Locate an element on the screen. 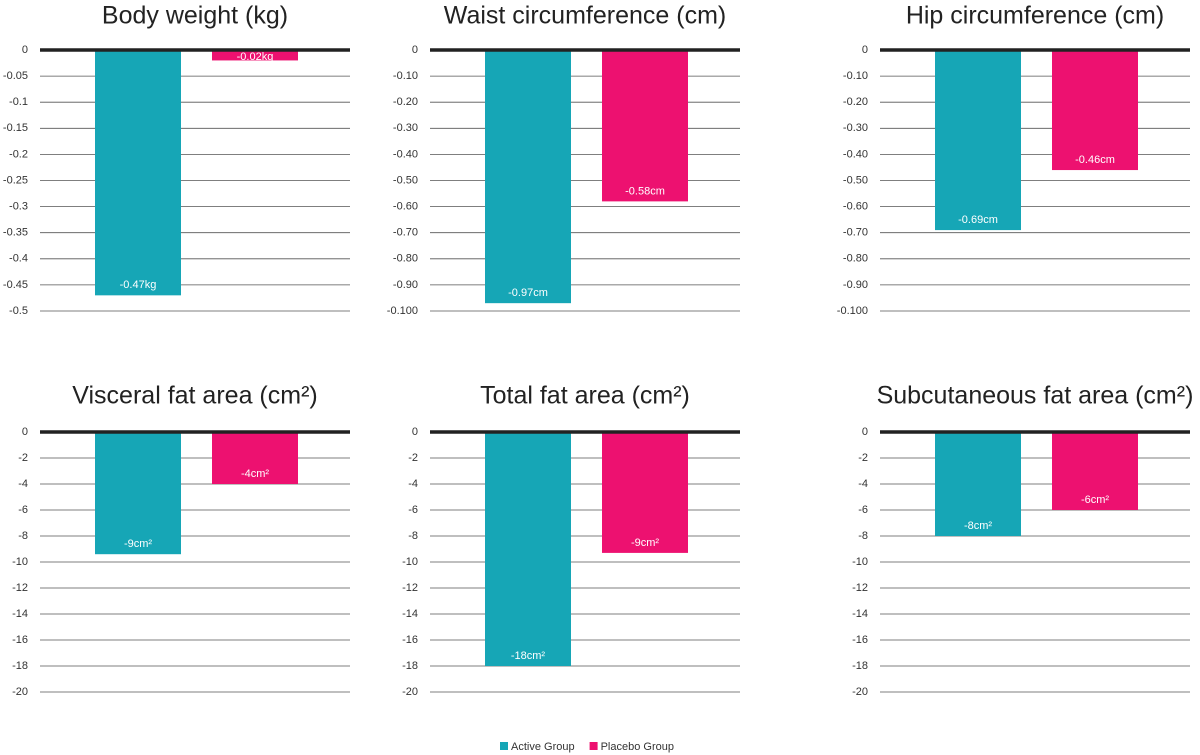 The image size is (1200, 755). value-label: -8cm² is located at coordinates (978, 526).